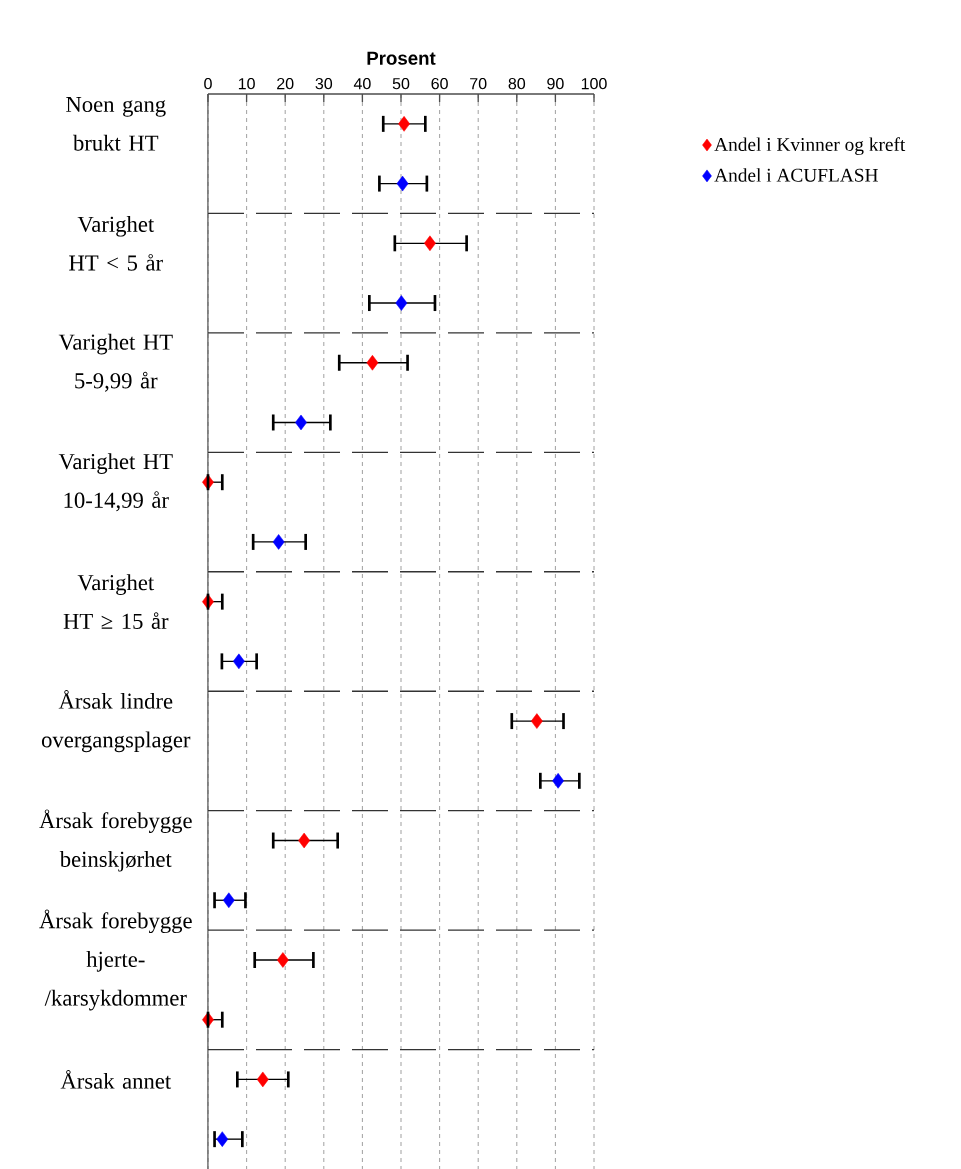 This screenshot has height=1169, width=961. What do you see at coordinates (796, 175) in the screenshot?
I see `legend-label: Andel i ACUFLASH` at bounding box center [796, 175].